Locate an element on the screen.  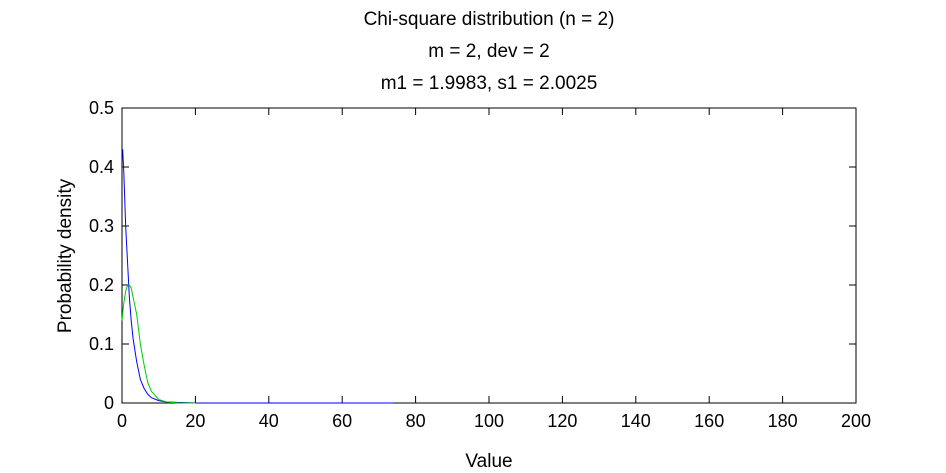
x-tick-label: 0 is located at coordinates (122, 421).